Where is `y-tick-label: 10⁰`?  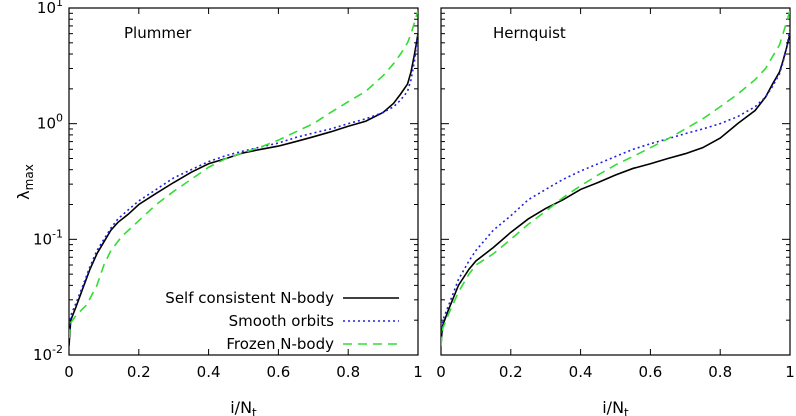 y-tick-label: 10⁰ is located at coordinates (50, 122).